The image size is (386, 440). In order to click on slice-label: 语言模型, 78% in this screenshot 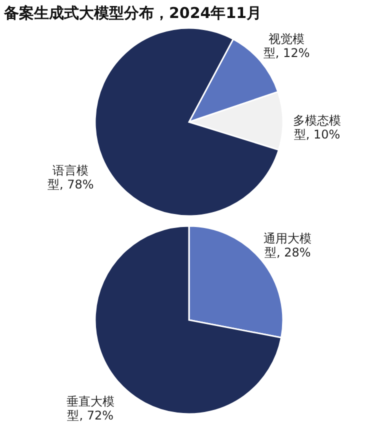, I will do `click(70, 178)`.